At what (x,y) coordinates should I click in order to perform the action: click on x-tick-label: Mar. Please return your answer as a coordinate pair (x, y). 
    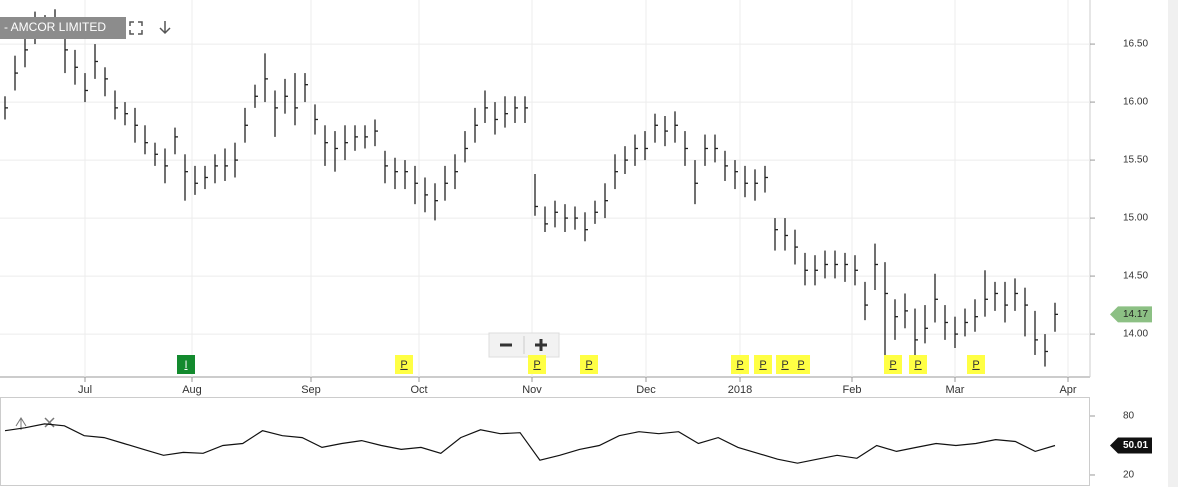
    Looking at the image, I should click on (955, 390).